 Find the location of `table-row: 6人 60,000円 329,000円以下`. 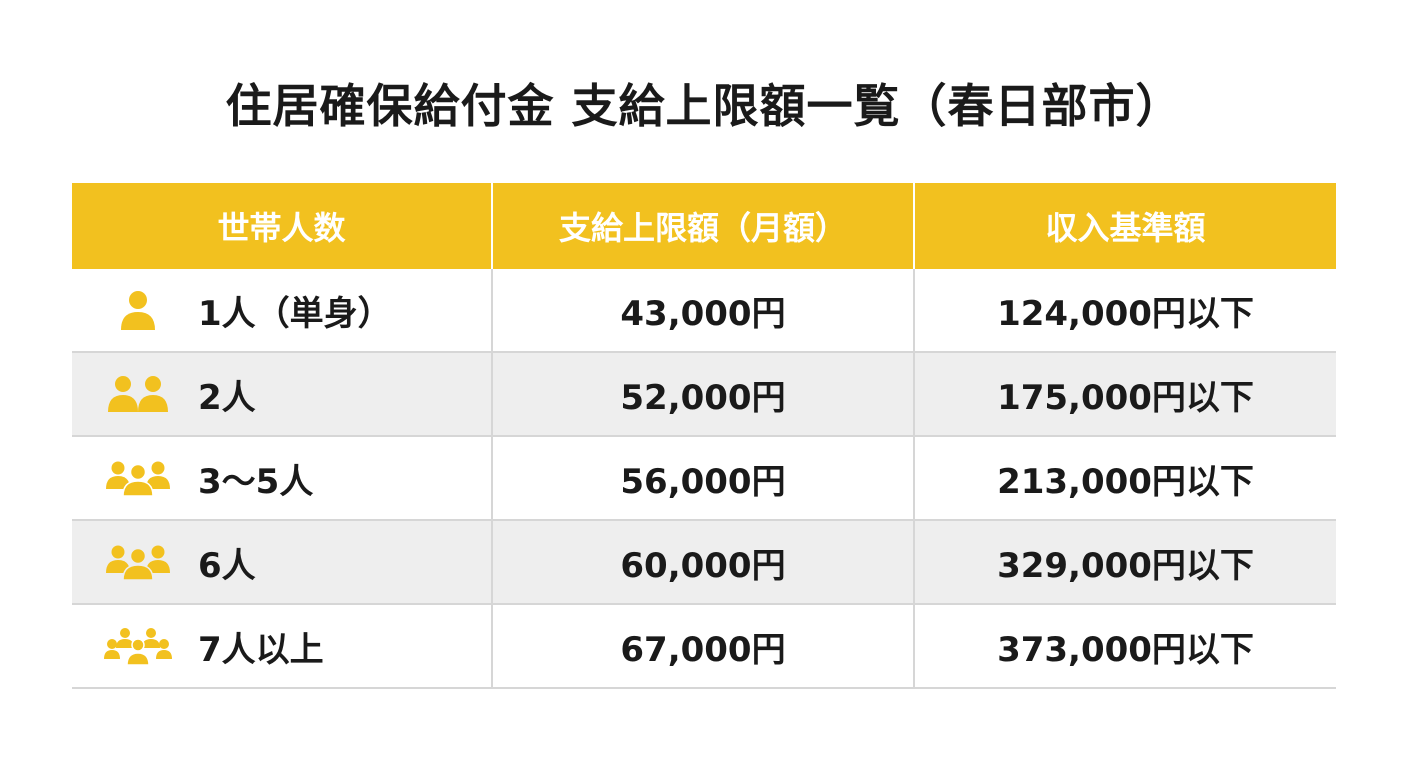

table-row: 6人 60,000円 329,000円以下 is located at coordinates (704, 563).